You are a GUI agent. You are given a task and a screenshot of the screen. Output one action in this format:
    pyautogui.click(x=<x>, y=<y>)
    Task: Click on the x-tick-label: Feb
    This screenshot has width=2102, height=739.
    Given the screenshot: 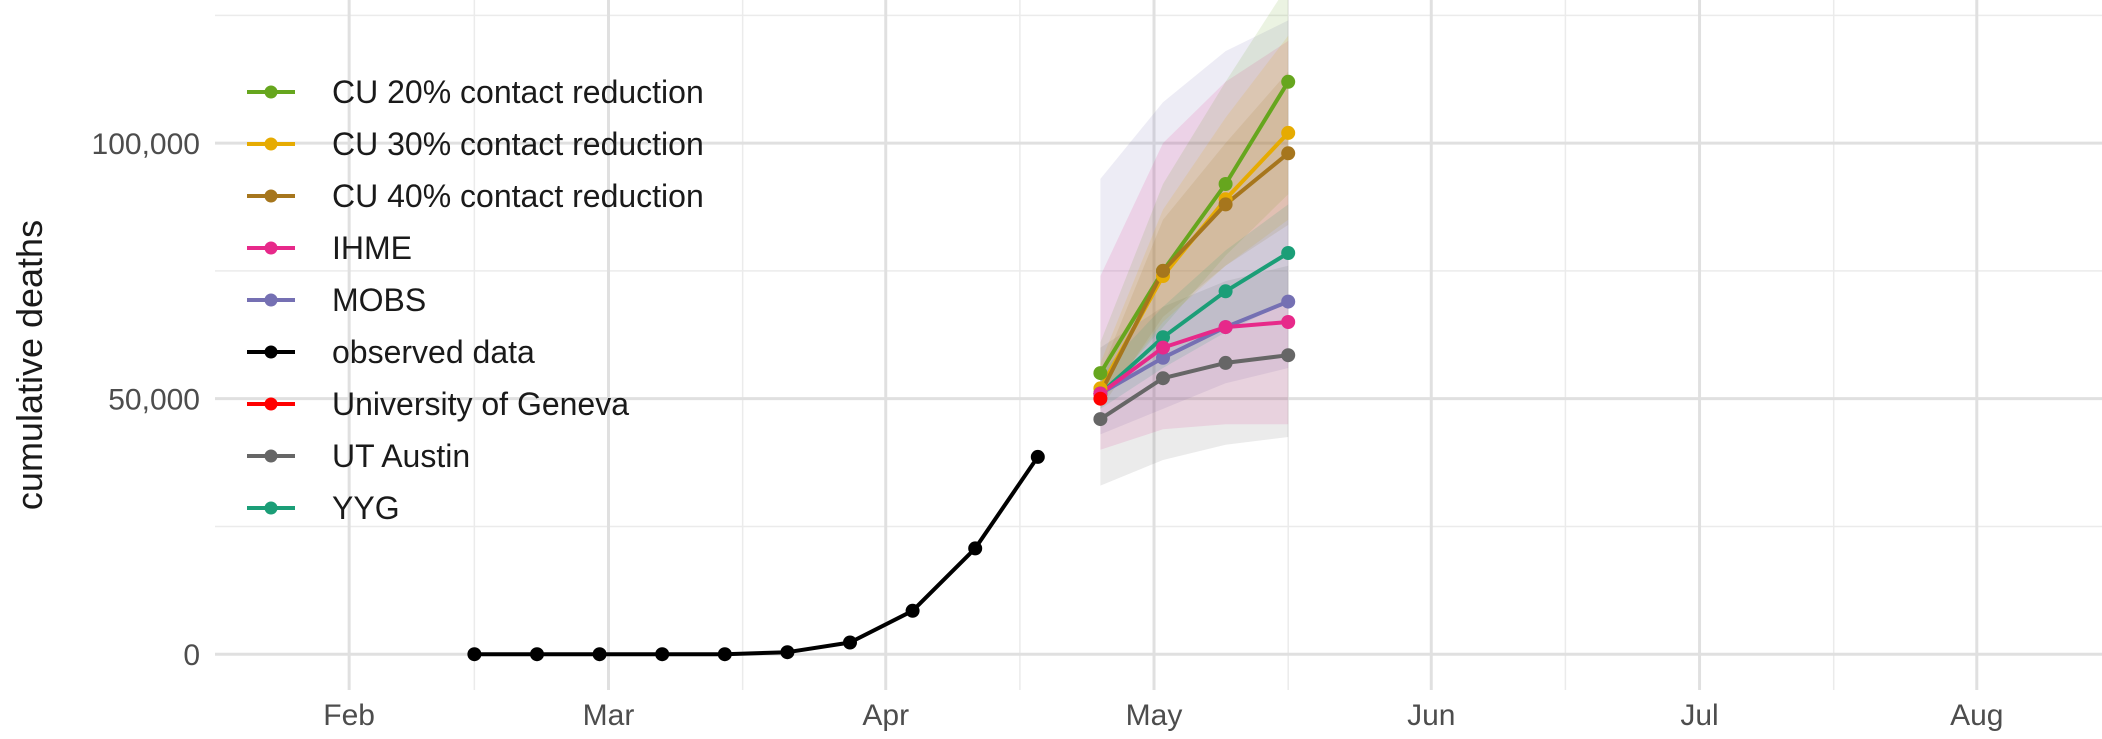 What is the action you would take?
    pyautogui.click(x=349, y=715)
    